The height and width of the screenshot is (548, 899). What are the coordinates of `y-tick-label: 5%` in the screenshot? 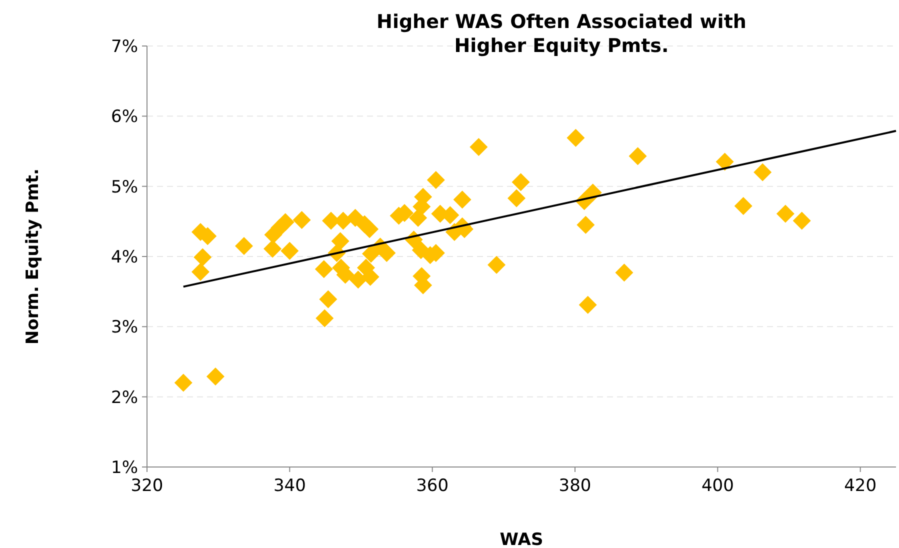 It's located at (124, 187).